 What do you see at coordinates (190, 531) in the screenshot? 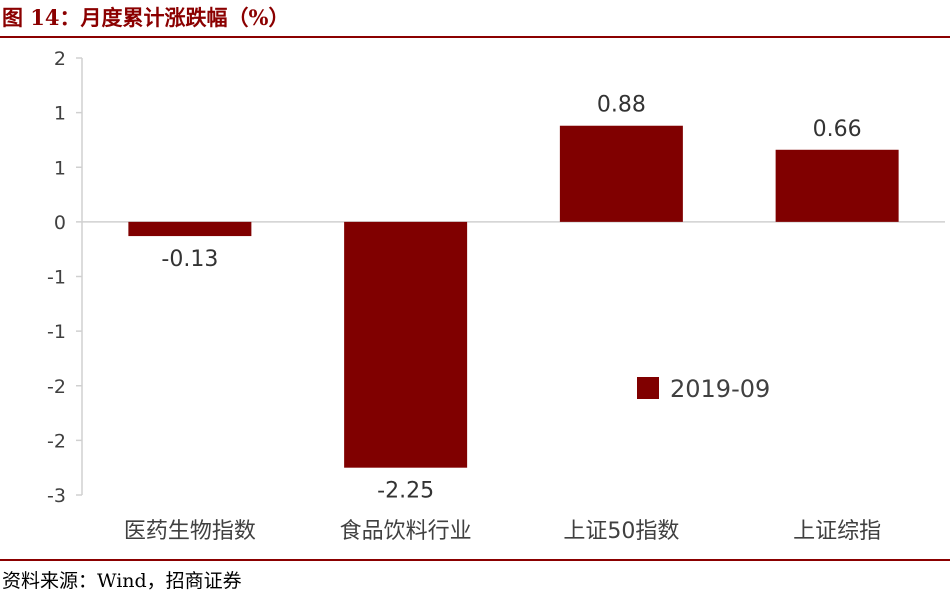
I see `category-label: 医药生物指数` at bounding box center [190, 531].